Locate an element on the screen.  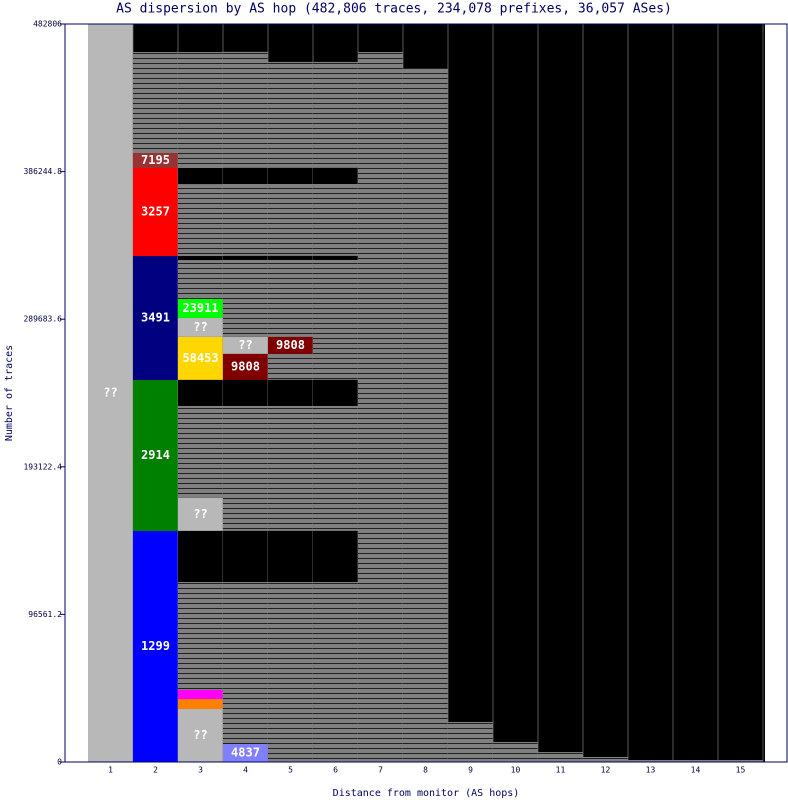
x-tick-label: 8 is located at coordinates (425, 770).